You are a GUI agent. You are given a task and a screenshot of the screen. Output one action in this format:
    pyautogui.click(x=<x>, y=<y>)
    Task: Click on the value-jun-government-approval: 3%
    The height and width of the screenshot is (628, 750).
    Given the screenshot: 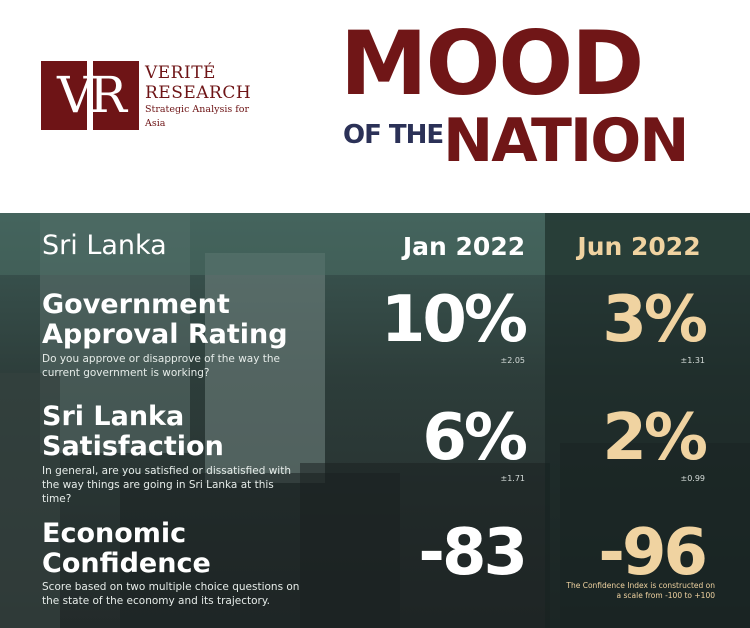 What is the action you would take?
    pyautogui.click(x=655, y=320)
    